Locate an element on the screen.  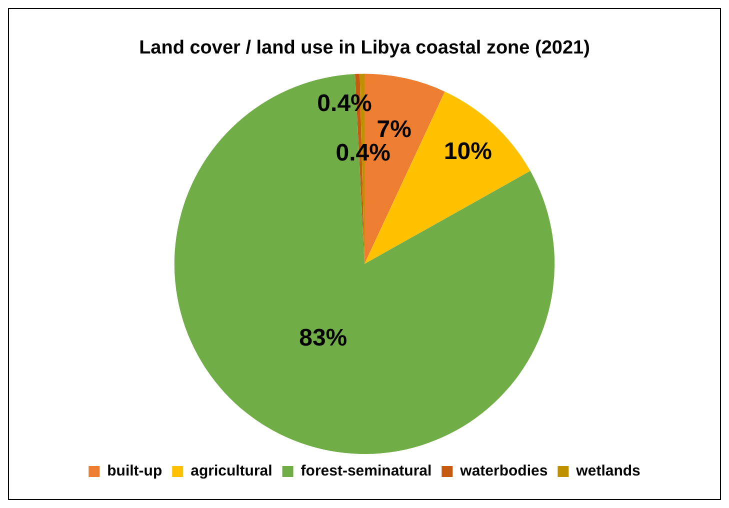
data-label: 10% is located at coordinates (468, 152).